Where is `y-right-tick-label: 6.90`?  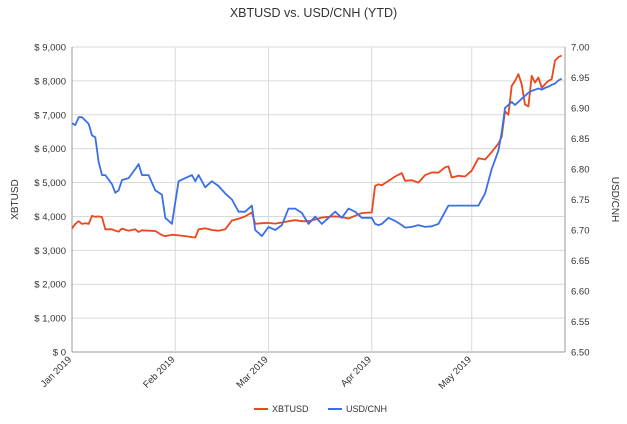
y-right-tick-label: 6.90 is located at coordinates (580, 109).